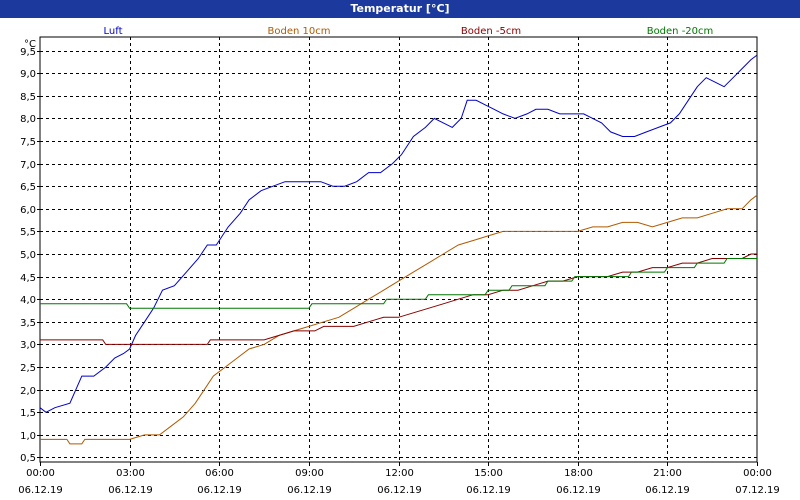 The height and width of the screenshot is (500, 800). What do you see at coordinates (28, 165) in the screenshot?
I see `y-tick-label: 7,0` at bounding box center [28, 165].